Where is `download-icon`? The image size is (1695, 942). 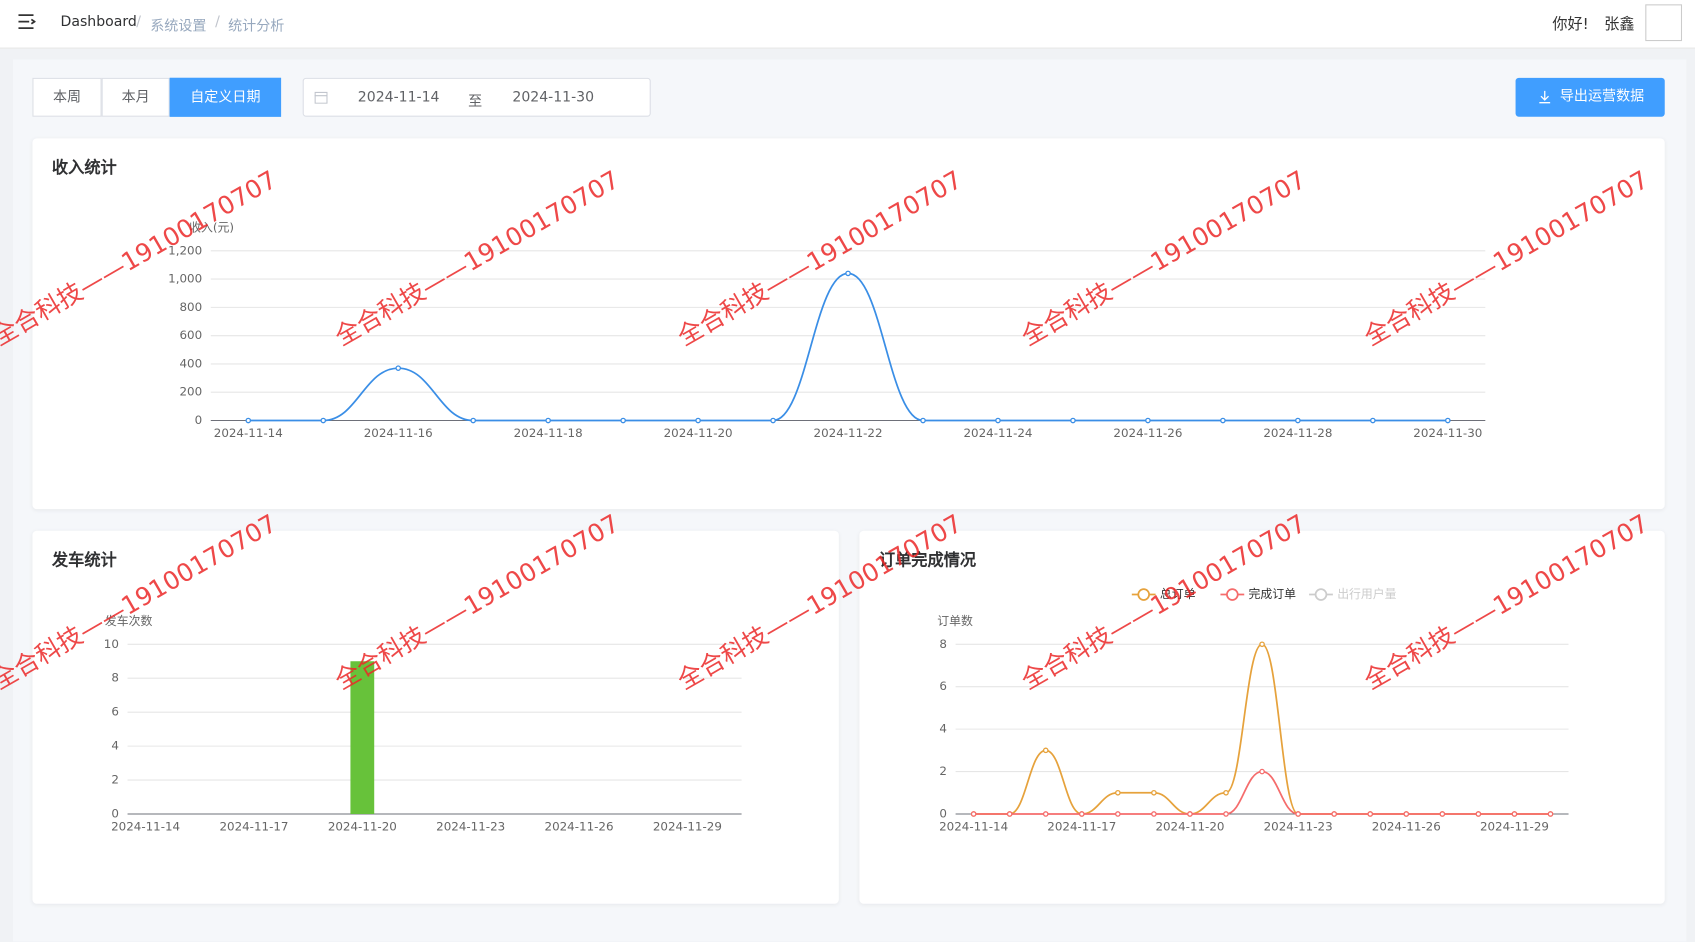 download-icon is located at coordinates (1545, 97).